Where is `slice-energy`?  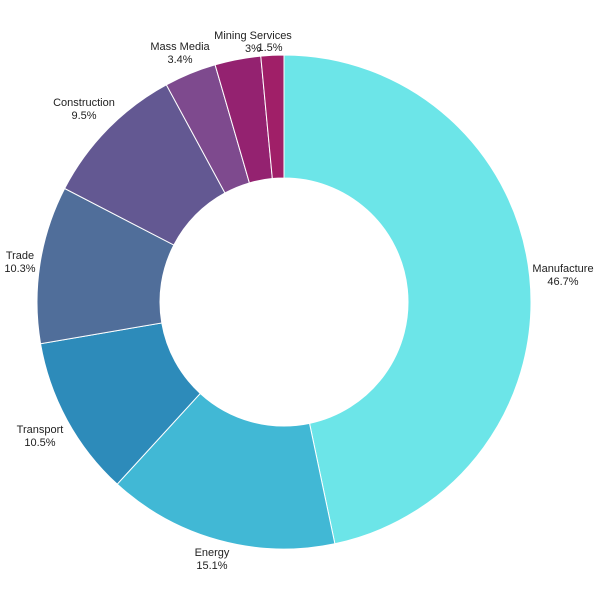 slice-energy is located at coordinates (226, 471).